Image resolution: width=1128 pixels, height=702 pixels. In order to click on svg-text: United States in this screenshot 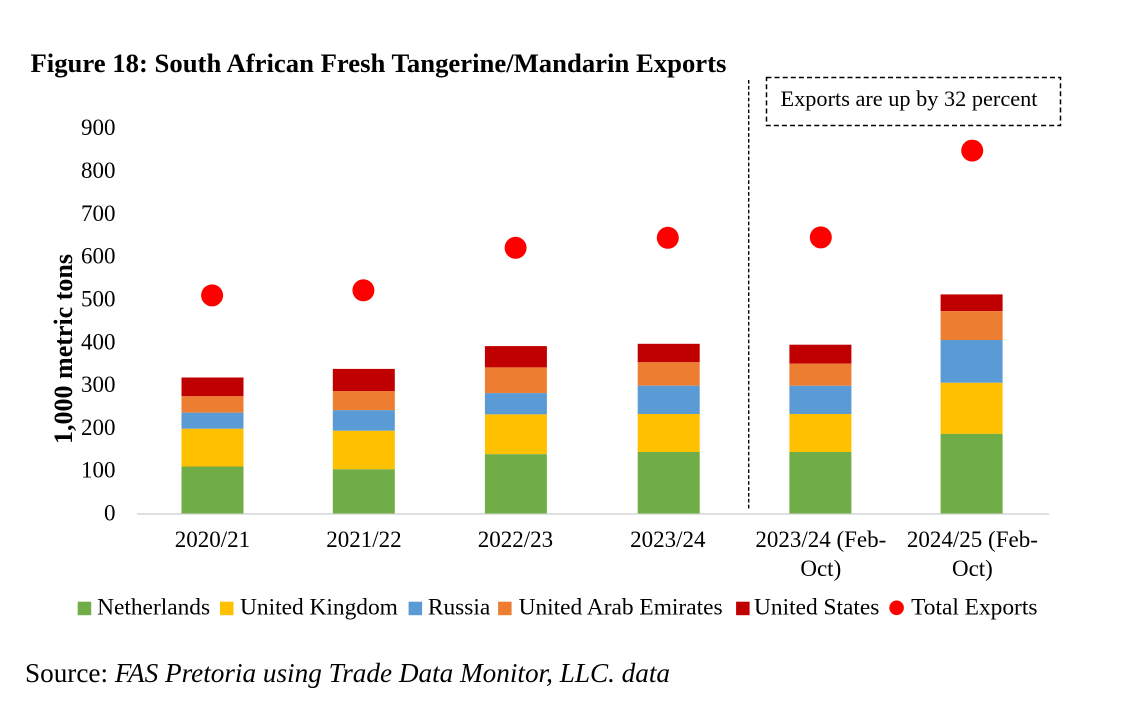, I will do `click(816, 608)`.